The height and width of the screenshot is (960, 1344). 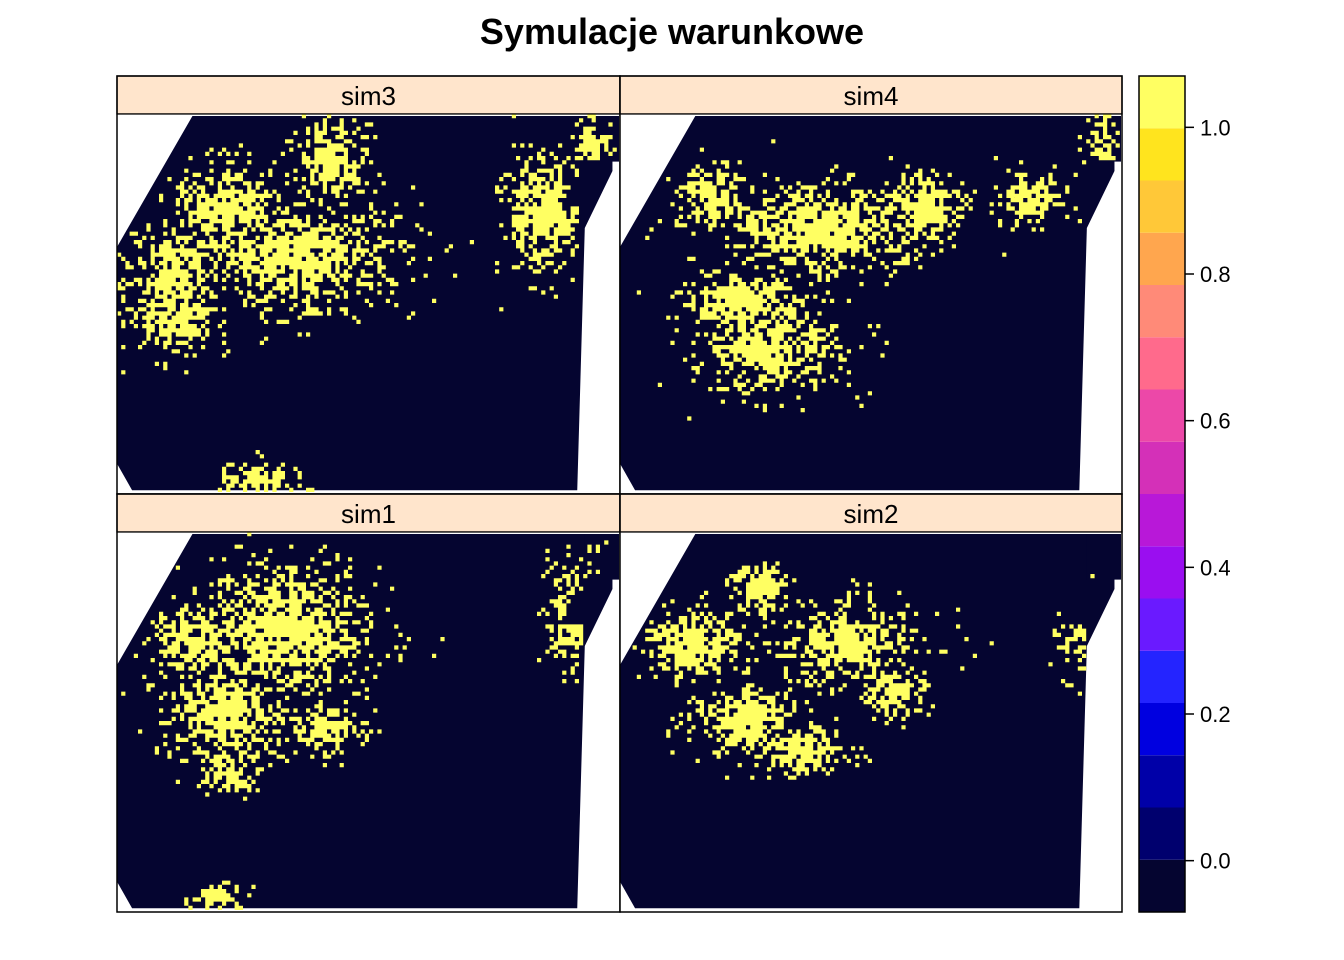 What do you see at coordinates (1215, 274) in the screenshot?
I see `colorbar-tick-label: 0.8` at bounding box center [1215, 274].